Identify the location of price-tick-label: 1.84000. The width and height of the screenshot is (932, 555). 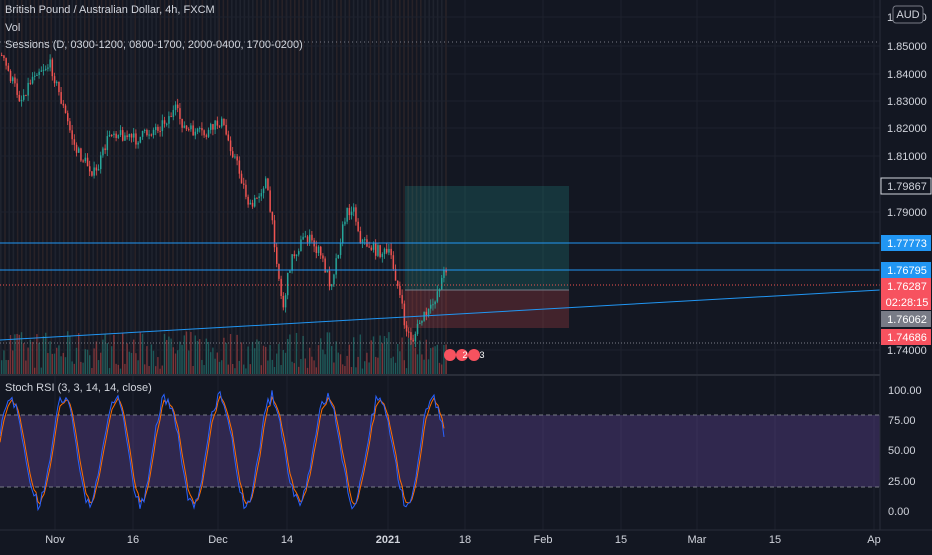
(907, 75).